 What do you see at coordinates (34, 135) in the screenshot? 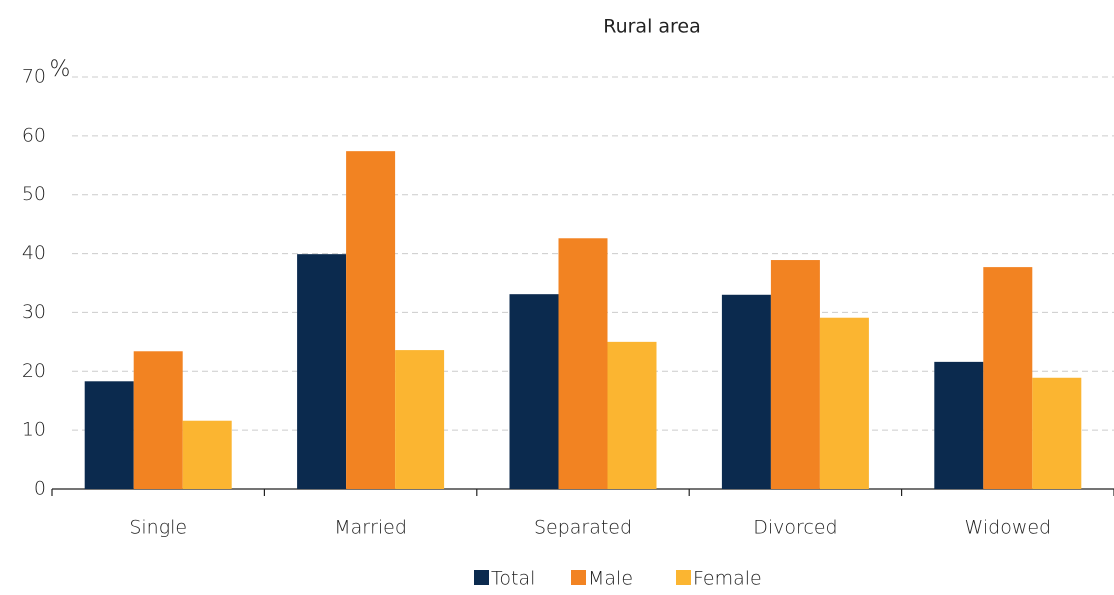
I see `y-tick-label: 60` at bounding box center [34, 135].